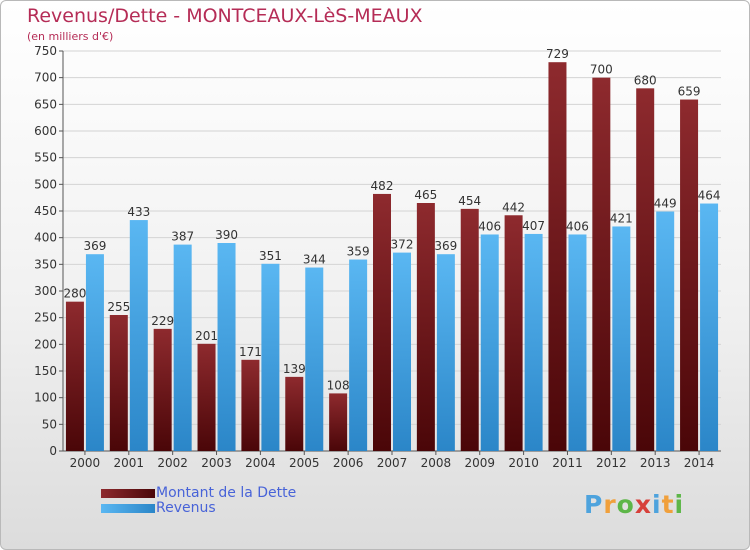 Image resolution: width=750 pixels, height=550 pixels. What do you see at coordinates (260, 463) in the screenshot?
I see `x-tick-label: 2004` at bounding box center [260, 463].